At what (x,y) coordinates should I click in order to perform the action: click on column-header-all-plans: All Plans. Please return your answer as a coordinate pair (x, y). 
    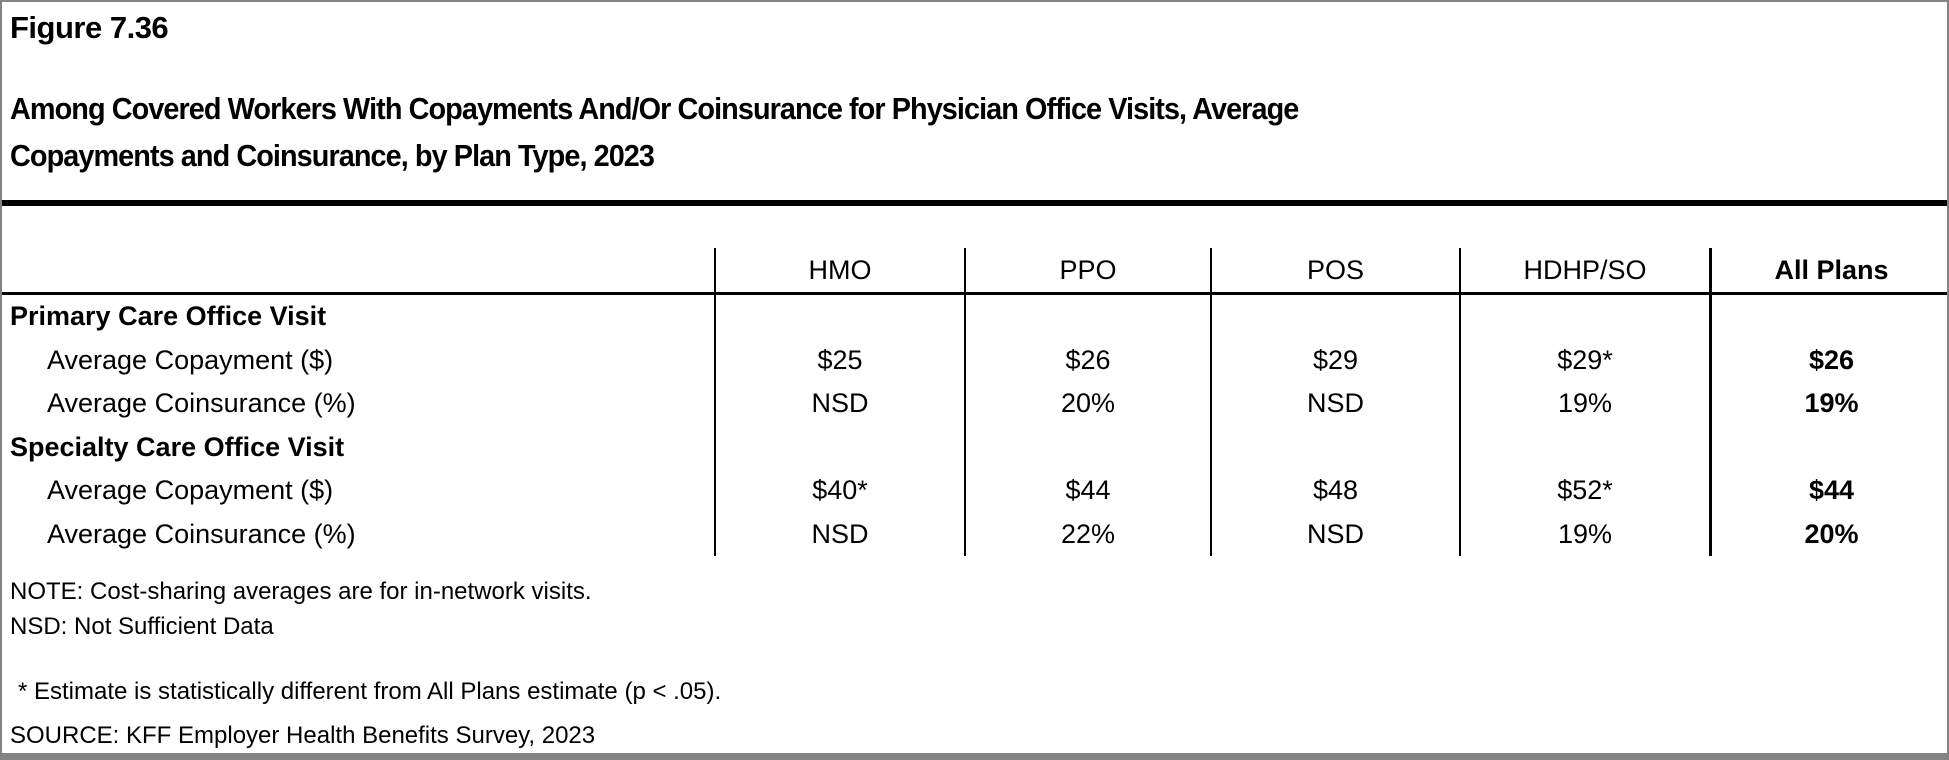
    Looking at the image, I should click on (1828, 270).